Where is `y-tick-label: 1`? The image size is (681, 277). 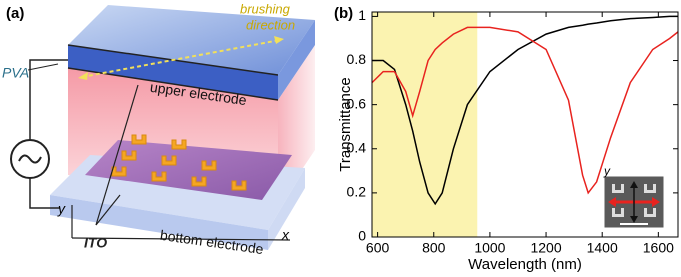
y-tick-label: 1 is located at coordinates (362, 15).